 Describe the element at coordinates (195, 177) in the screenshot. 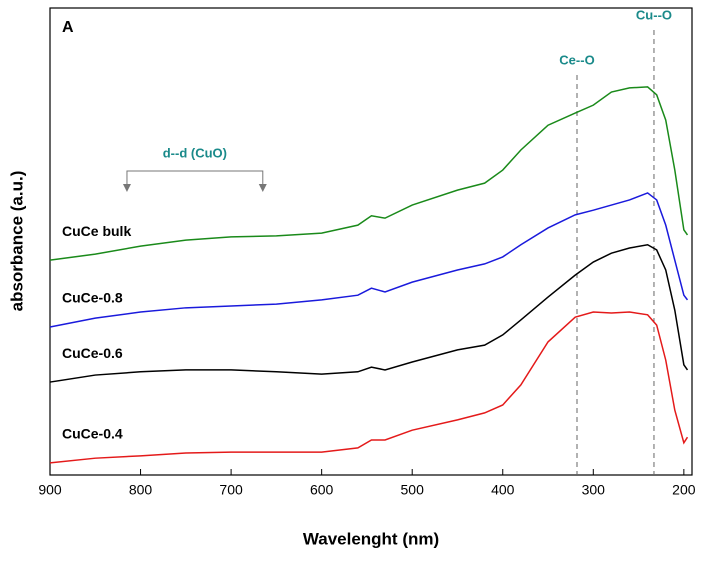

I see `bracket` at that location.